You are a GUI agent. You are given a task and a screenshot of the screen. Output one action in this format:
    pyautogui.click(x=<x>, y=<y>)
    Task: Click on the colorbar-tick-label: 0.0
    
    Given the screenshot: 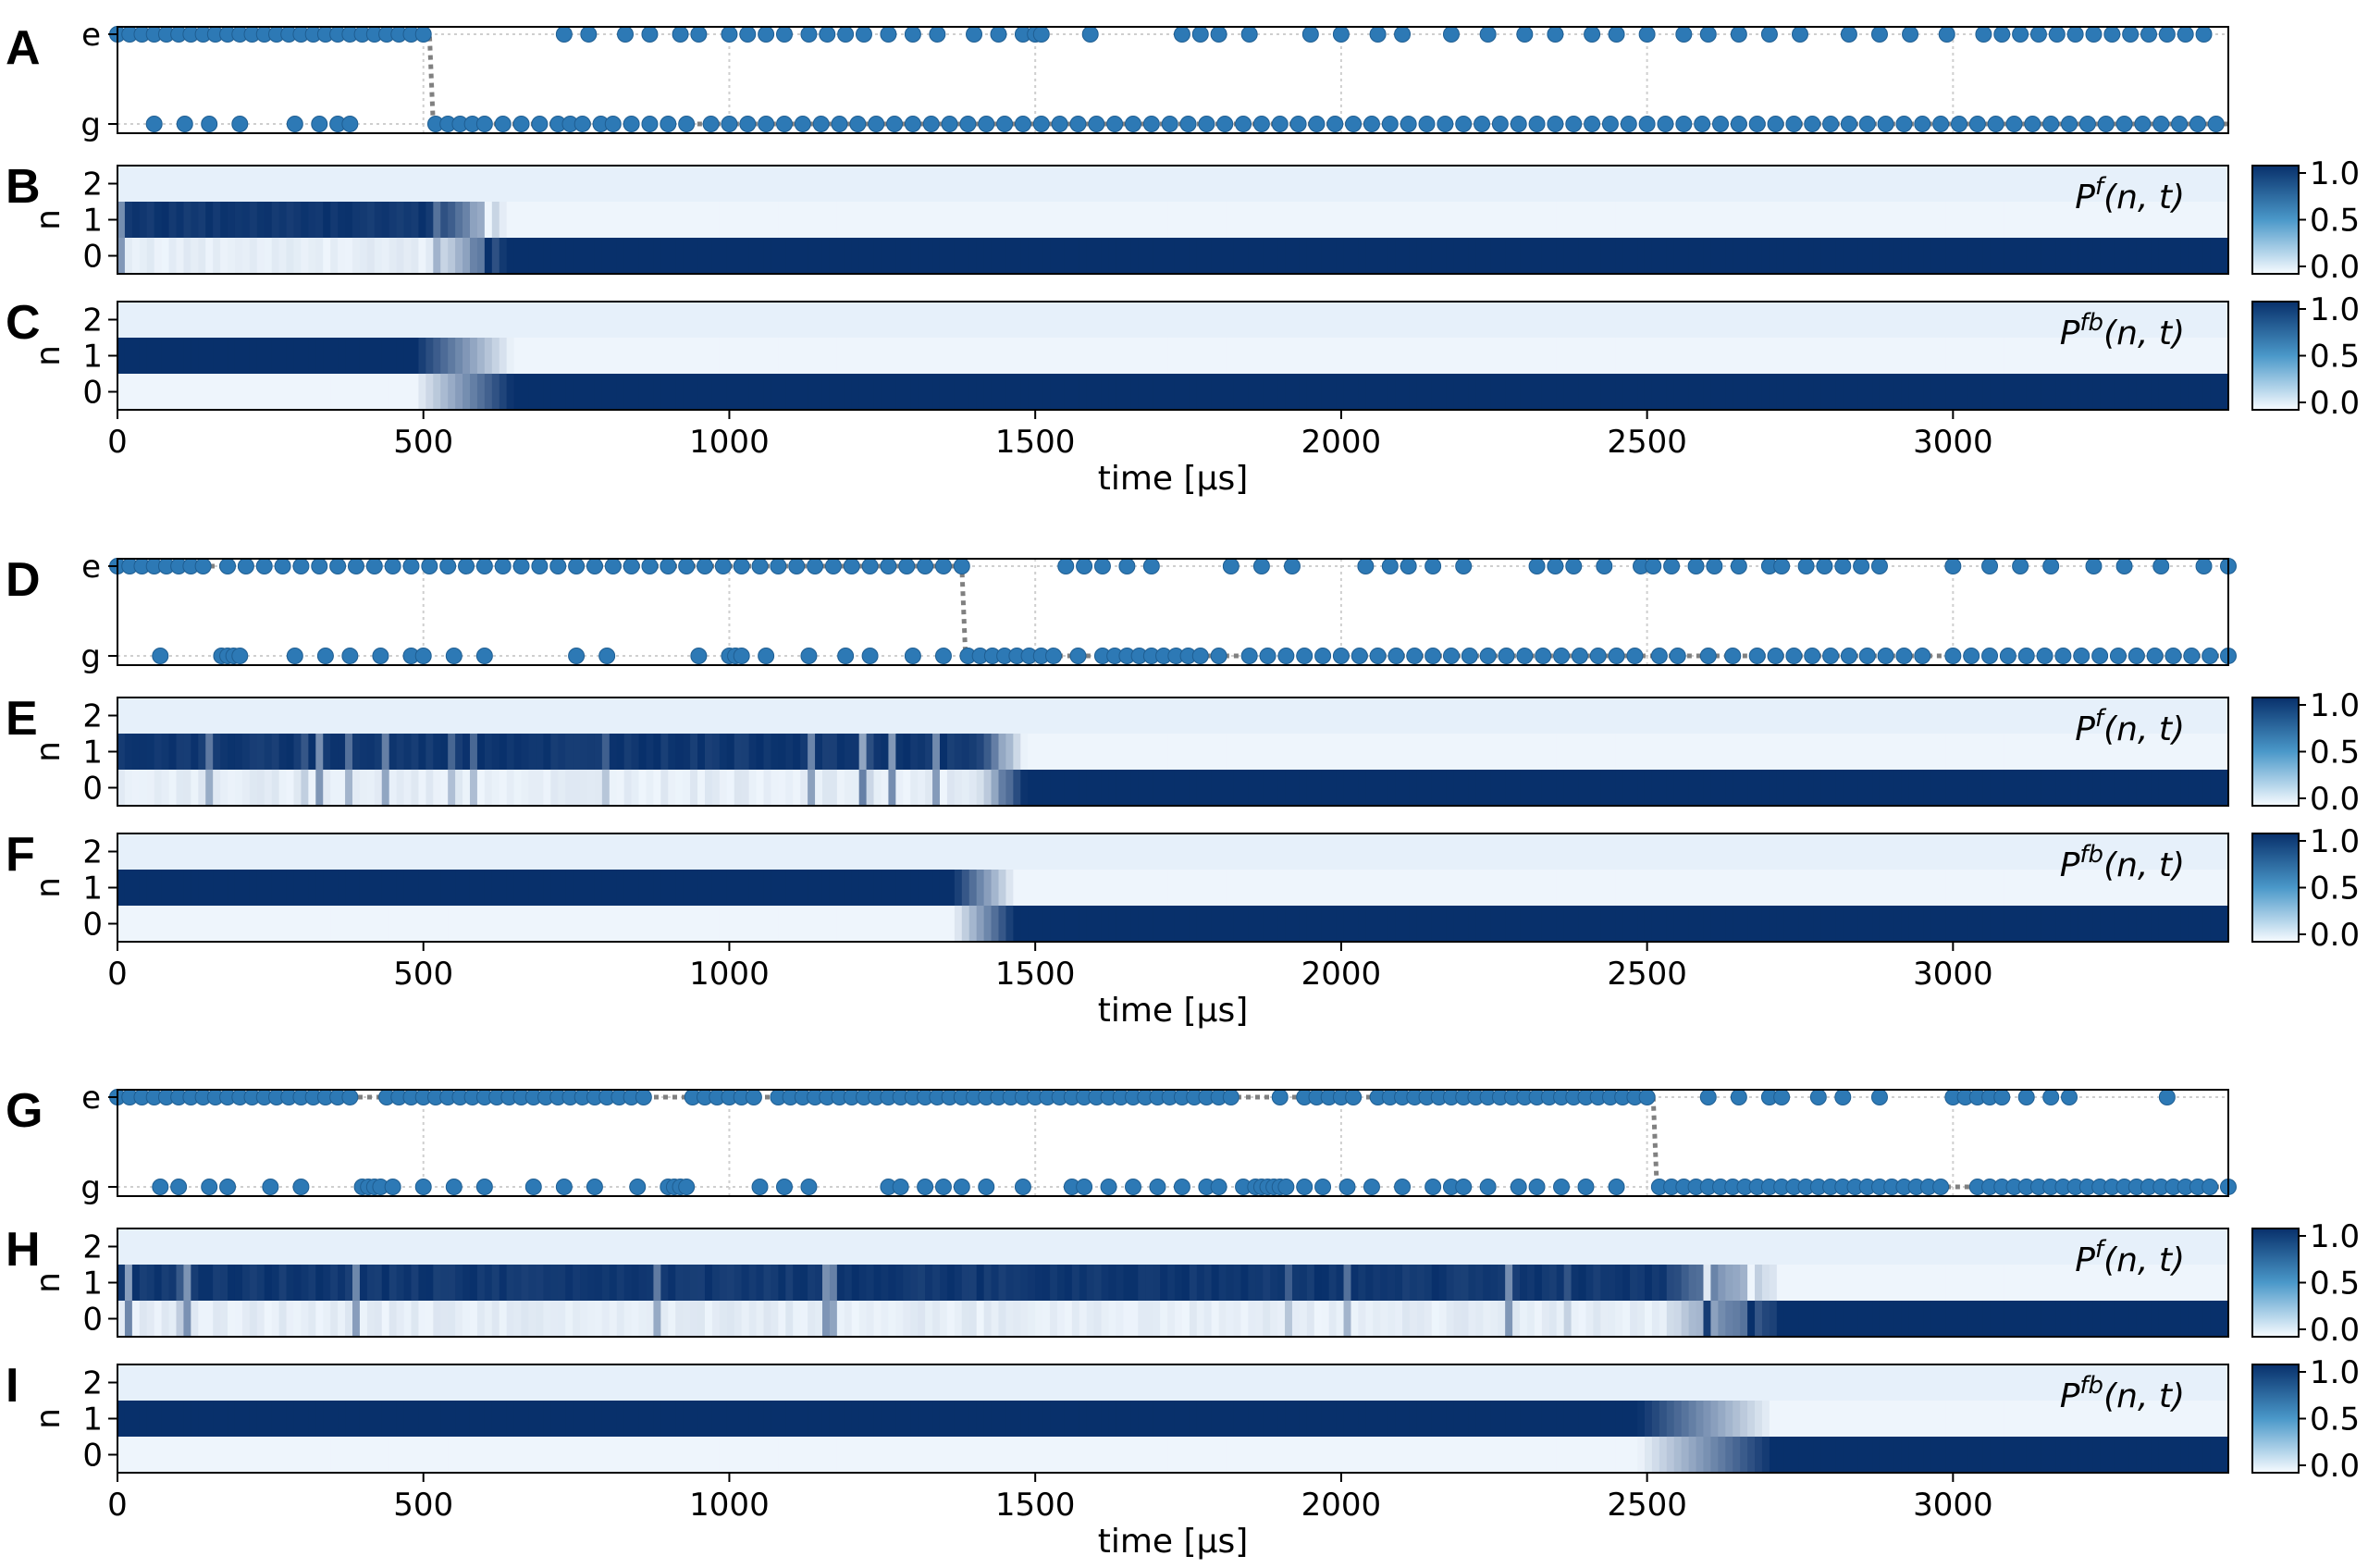 What is the action you would take?
    pyautogui.click(x=2335, y=267)
    